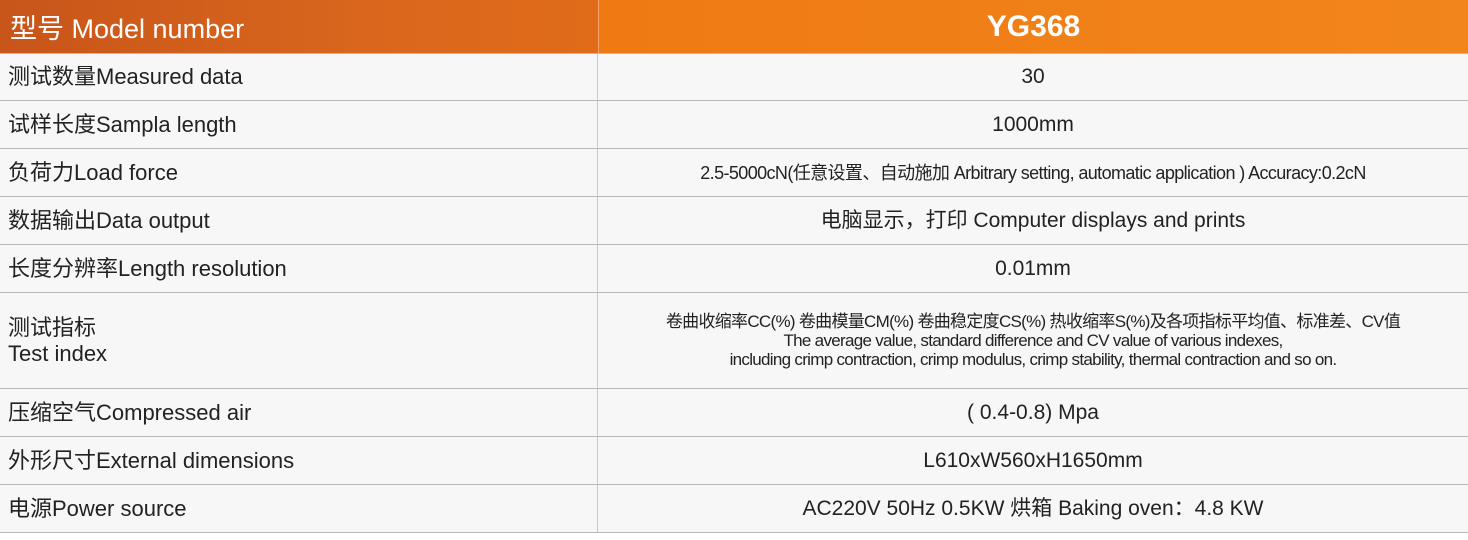 This screenshot has width=1468, height=540. I want to click on label-line: 压缩空气Compressed air, so click(130, 412).